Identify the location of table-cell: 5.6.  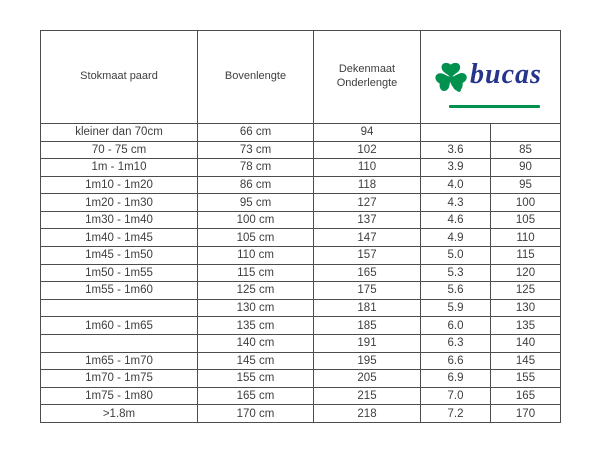
(455, 290).